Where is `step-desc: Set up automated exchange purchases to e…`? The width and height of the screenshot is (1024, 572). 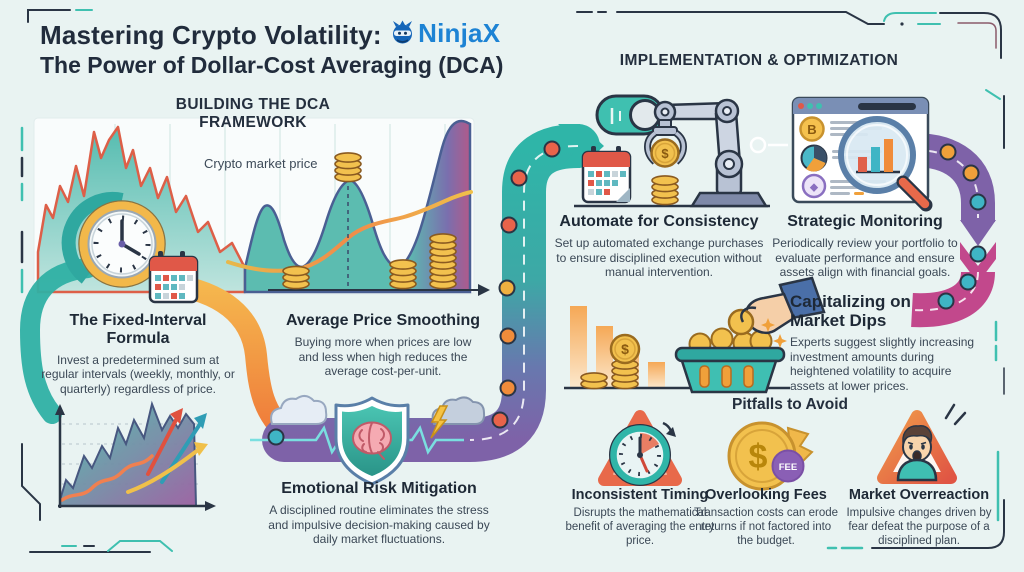
step-desc: Set up automated exchange purchases to e… is located at coordinates (659, 257).